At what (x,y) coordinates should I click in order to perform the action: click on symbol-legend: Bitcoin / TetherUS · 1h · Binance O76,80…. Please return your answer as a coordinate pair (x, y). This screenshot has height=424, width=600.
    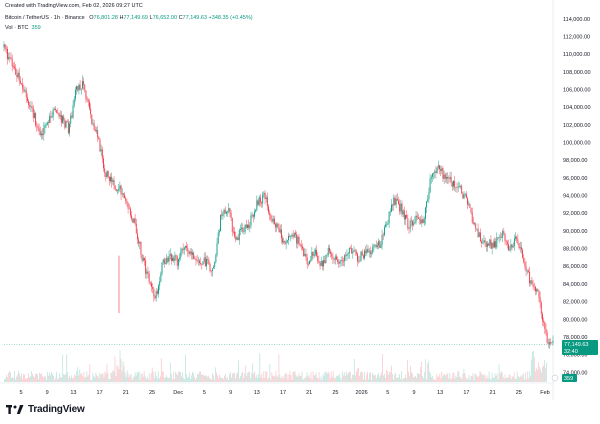
    Looking at the image, I should click on (129, 18).